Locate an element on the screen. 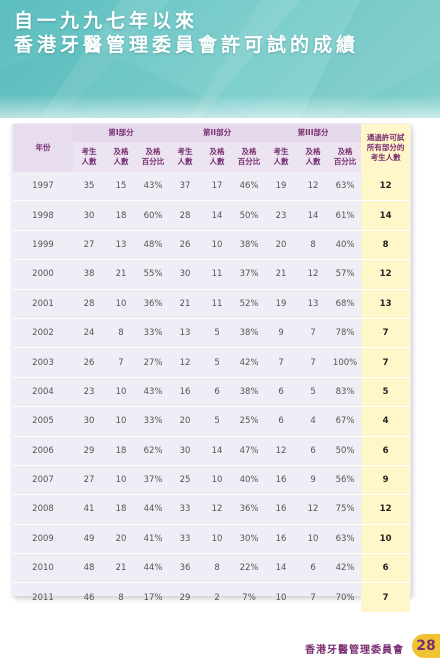 Image resolution: width=440 pixels, height=672 pixels. value-cell: 38% is located at coordinates (249, 391).